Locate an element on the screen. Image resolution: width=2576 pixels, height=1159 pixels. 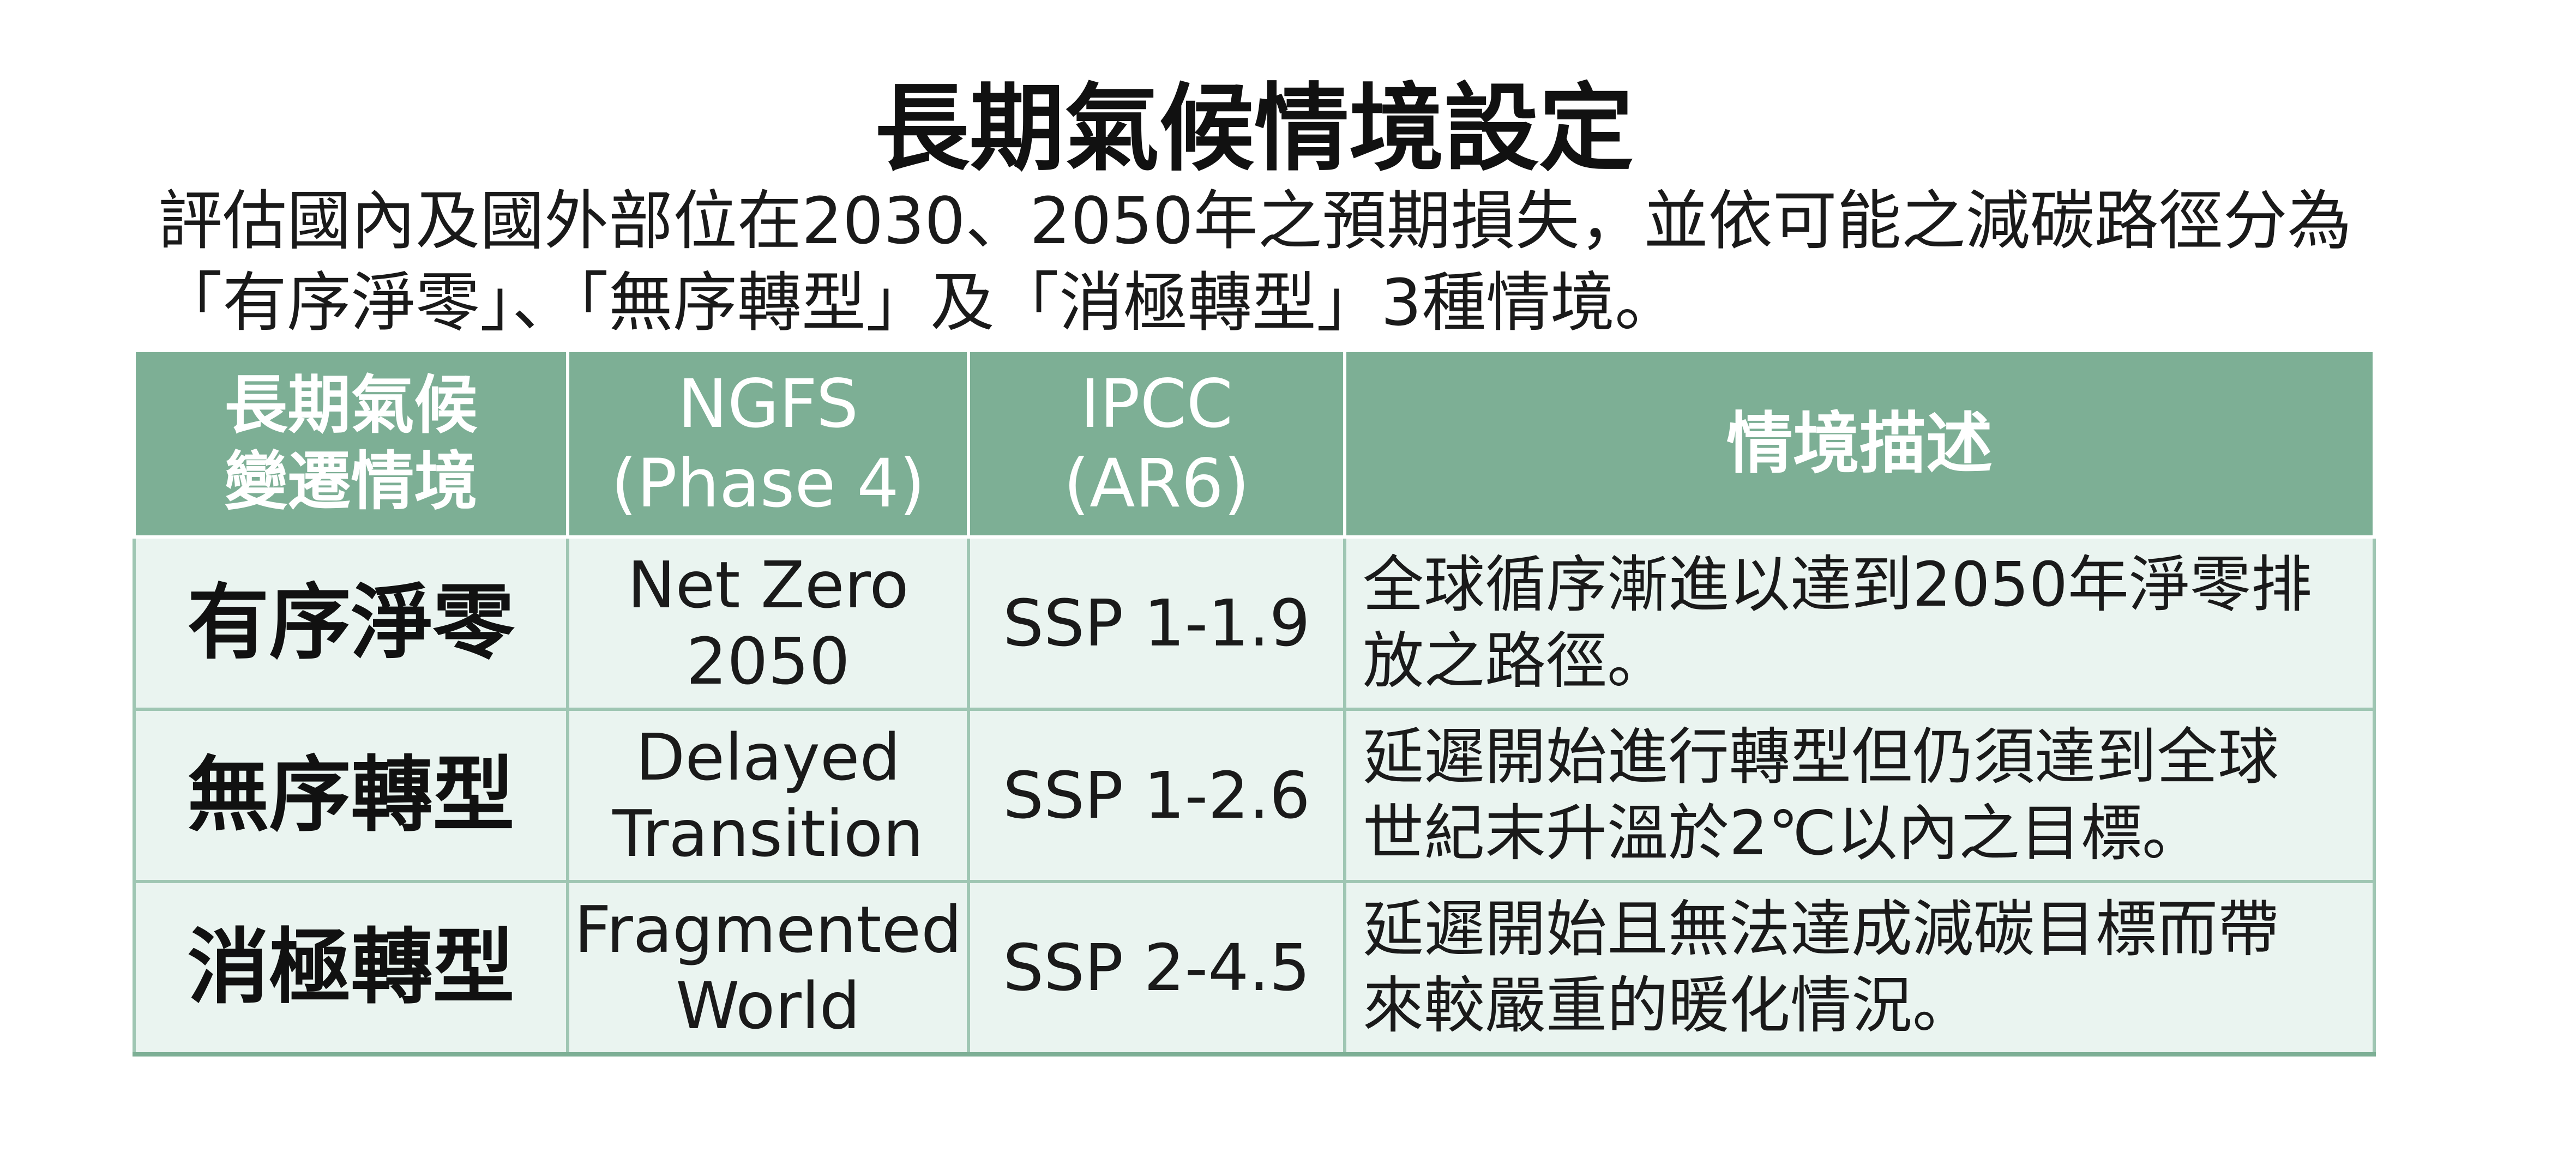
ngfs-line-2: Transition is located at coordinates (768, 834).